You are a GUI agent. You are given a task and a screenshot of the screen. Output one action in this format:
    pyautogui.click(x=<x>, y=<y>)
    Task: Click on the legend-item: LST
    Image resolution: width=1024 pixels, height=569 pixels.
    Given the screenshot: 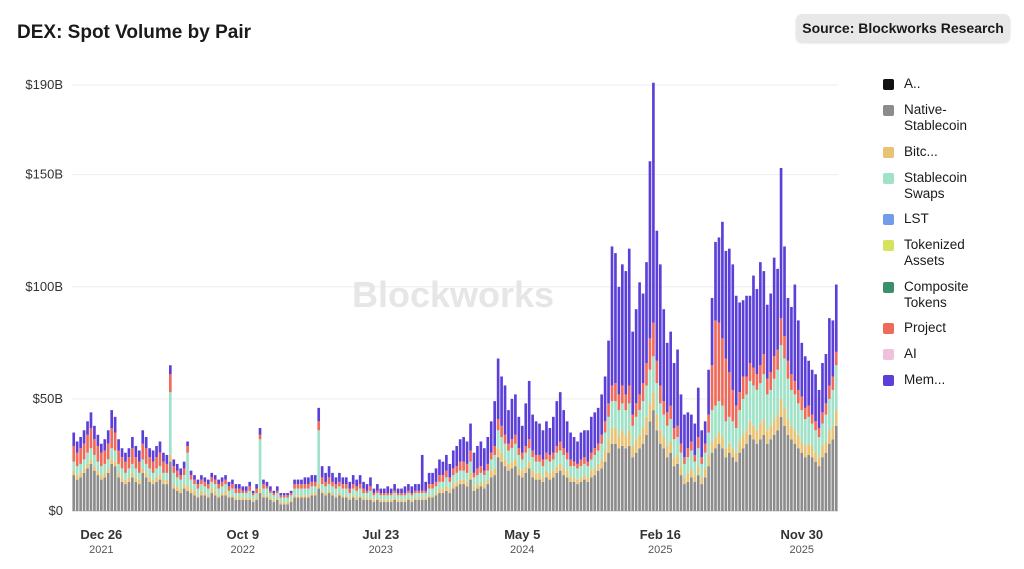 What is the action you would take?
    pyautogui.click(x=933, y=219)
    